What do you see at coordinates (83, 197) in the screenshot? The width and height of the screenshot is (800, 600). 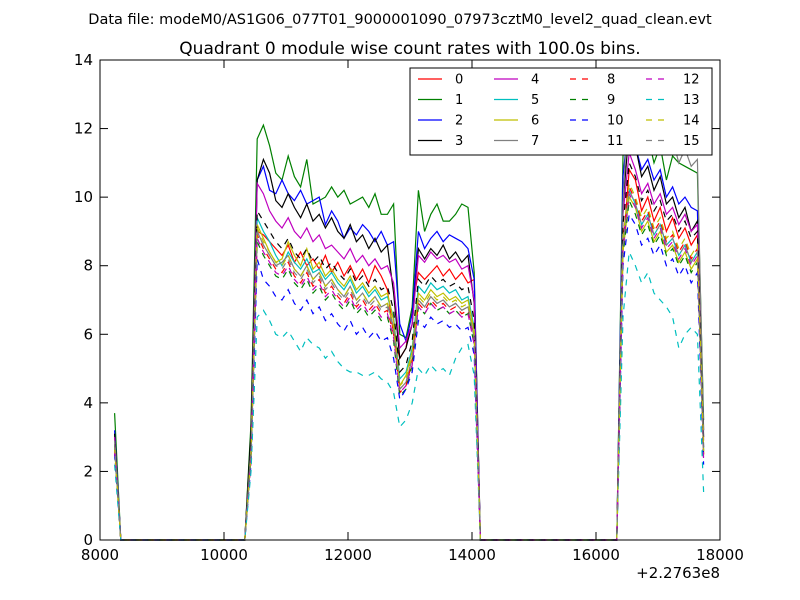 I see `y-tick-label: 10` at bounding box center [83, 197].